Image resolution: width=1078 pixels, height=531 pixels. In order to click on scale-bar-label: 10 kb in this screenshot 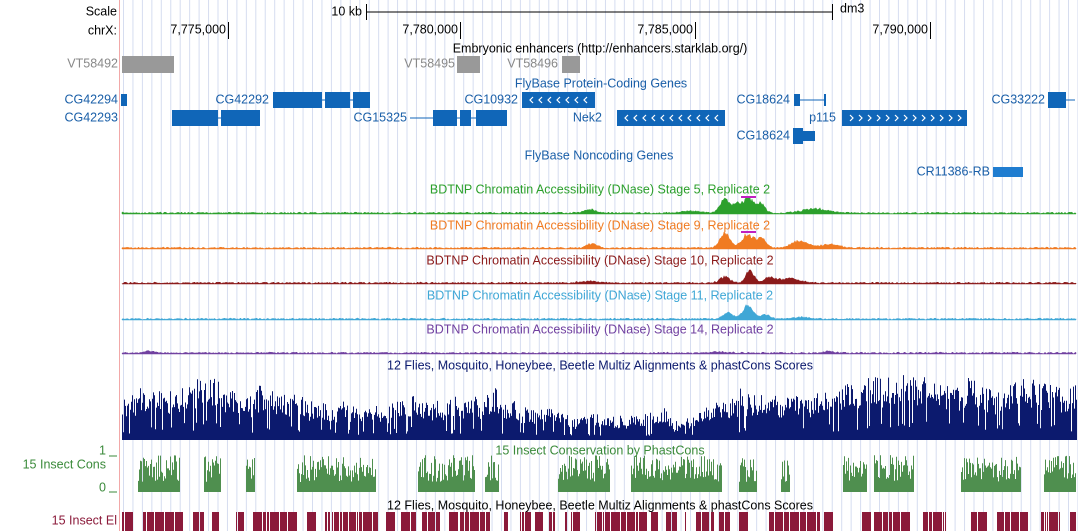, I will do `click(346, 11)`.